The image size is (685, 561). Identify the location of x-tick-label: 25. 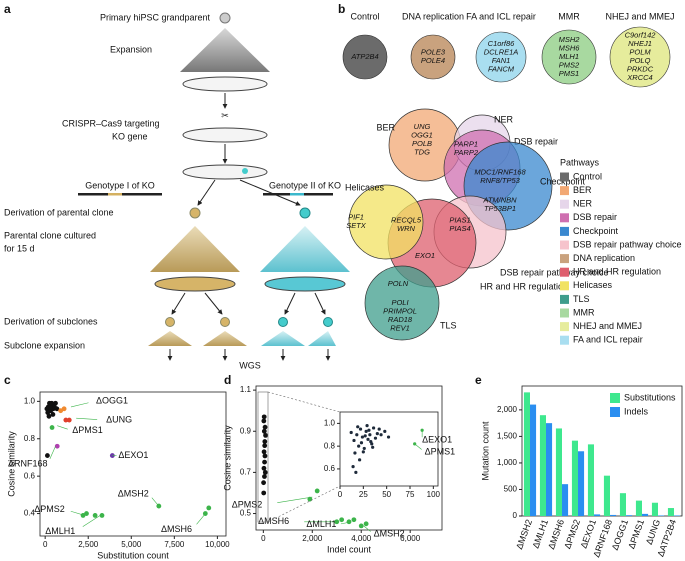
(363, 494).